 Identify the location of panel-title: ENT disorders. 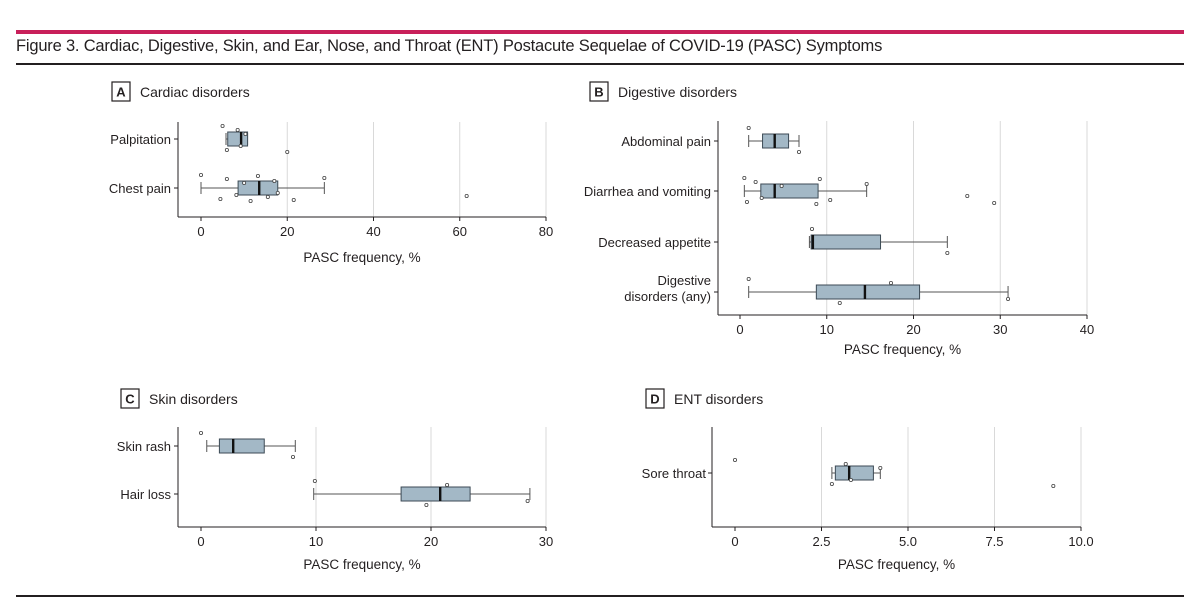
(718, 399).